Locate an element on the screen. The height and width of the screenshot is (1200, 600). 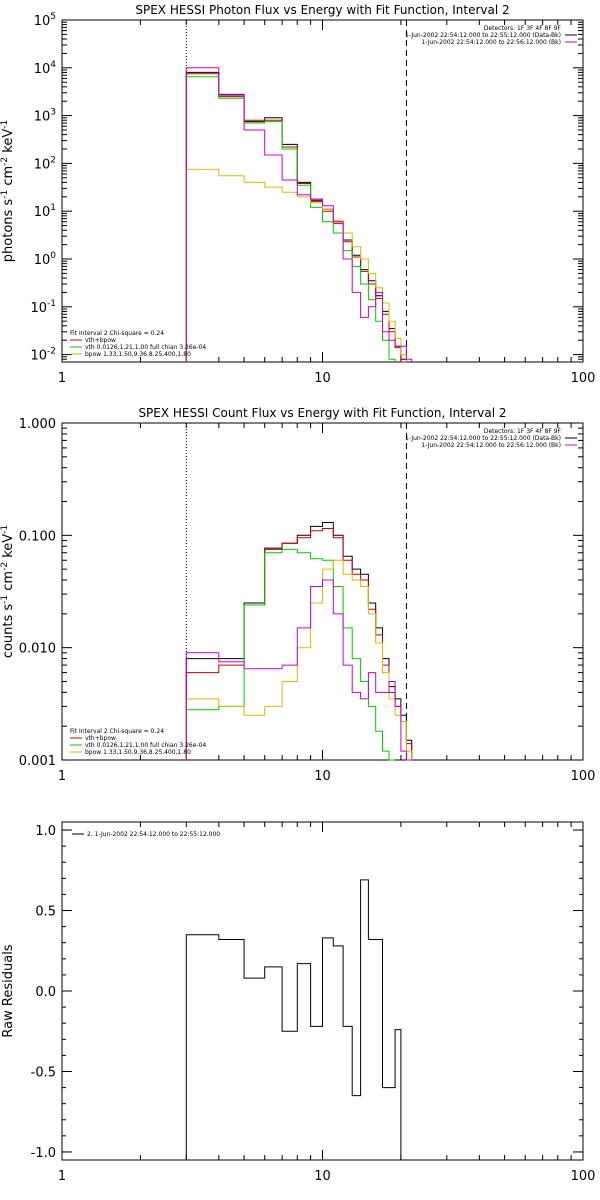
y-tick-label: 10⁵ is located at coordinates (45, 20).